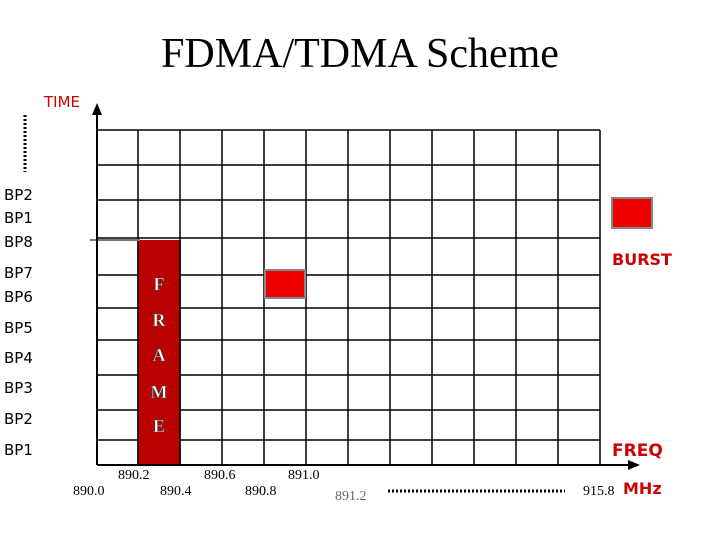 The width and height of the screenshot is (720, 540). What do you see at coordinates (261, 491) in the screenshot?
I see `freq-tick-label: 890.8` at bounding box center [261, 491].